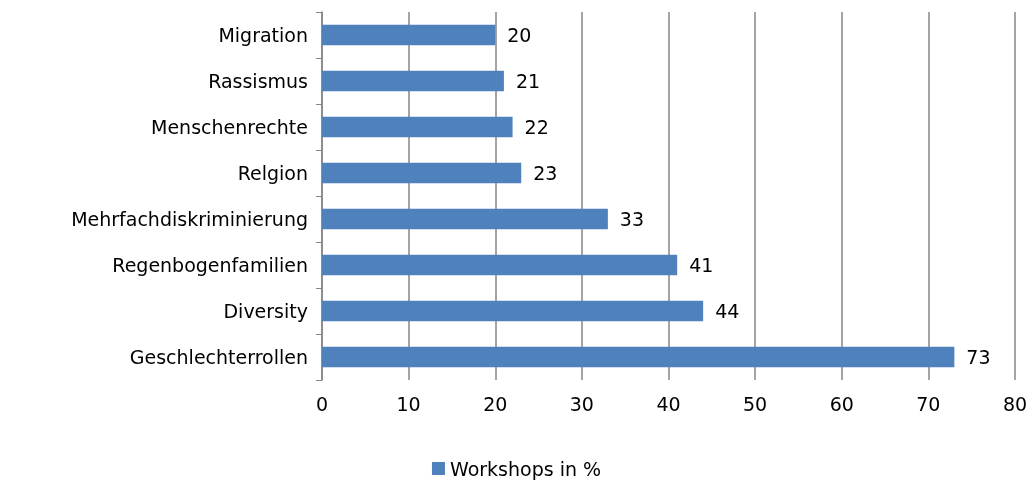 This screenshot has height=491, width=1033. What do you see at coordinates (701, 265) in the screenshot?
I see `data-label: 41` at bounding box center [701, 265].